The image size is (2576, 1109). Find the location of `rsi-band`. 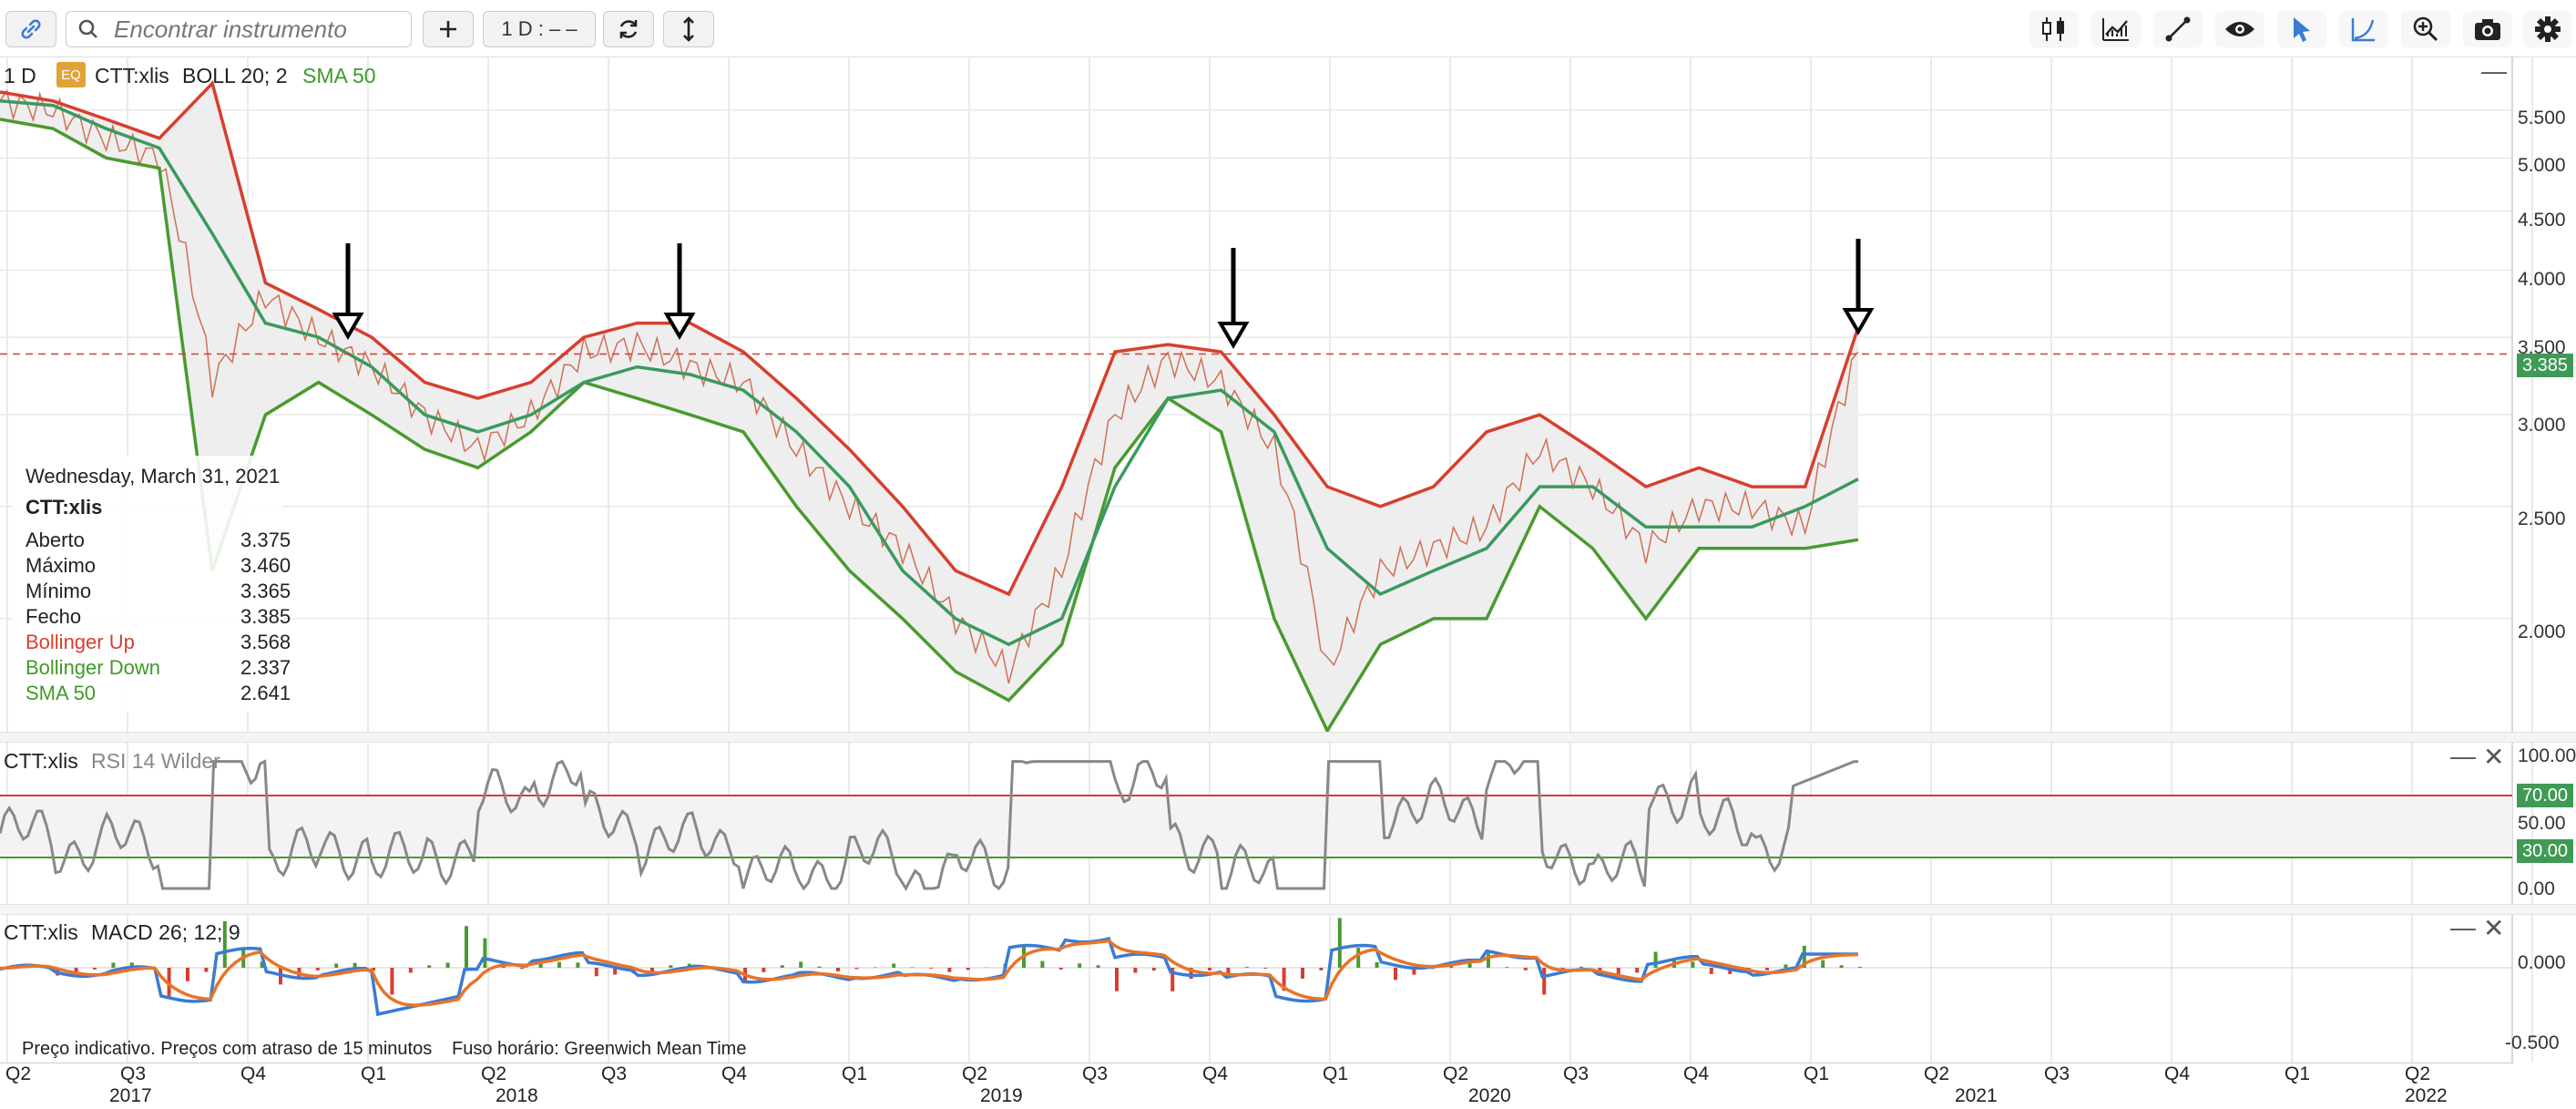

rsi-band is located at coordinates (1256, 826).